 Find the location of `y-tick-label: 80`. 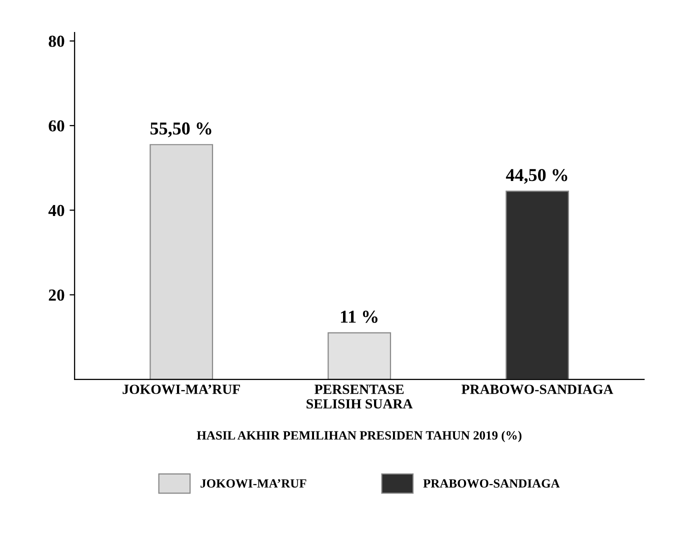

y-tick-label: 80 is located at coordinates (56, 41).